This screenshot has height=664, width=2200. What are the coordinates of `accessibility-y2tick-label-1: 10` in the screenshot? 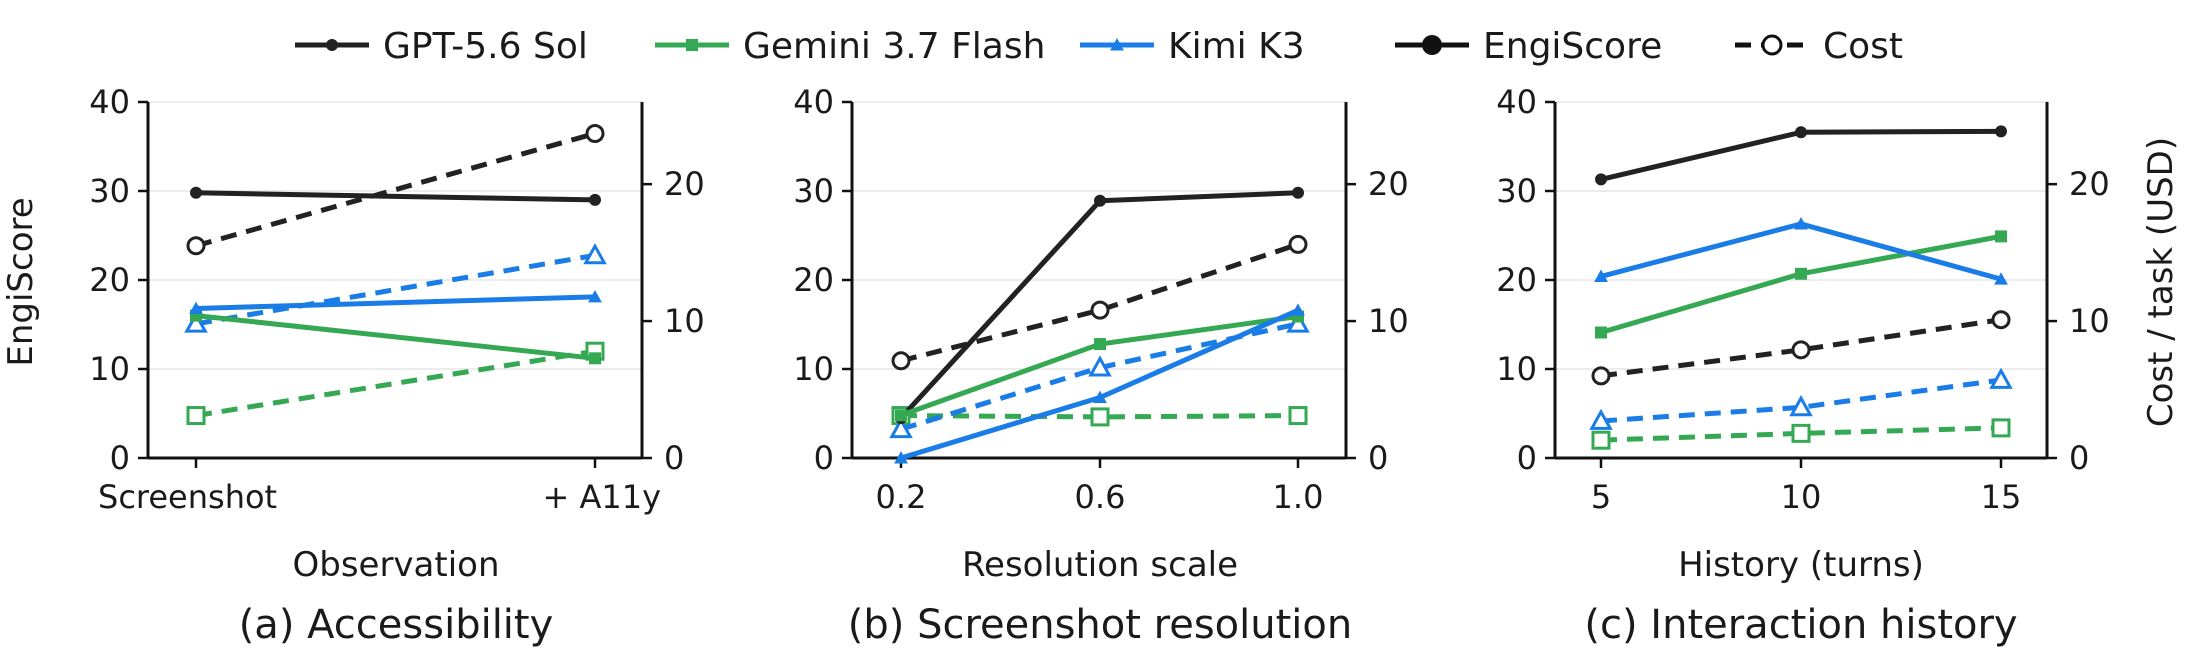 It's located at (684, 321).